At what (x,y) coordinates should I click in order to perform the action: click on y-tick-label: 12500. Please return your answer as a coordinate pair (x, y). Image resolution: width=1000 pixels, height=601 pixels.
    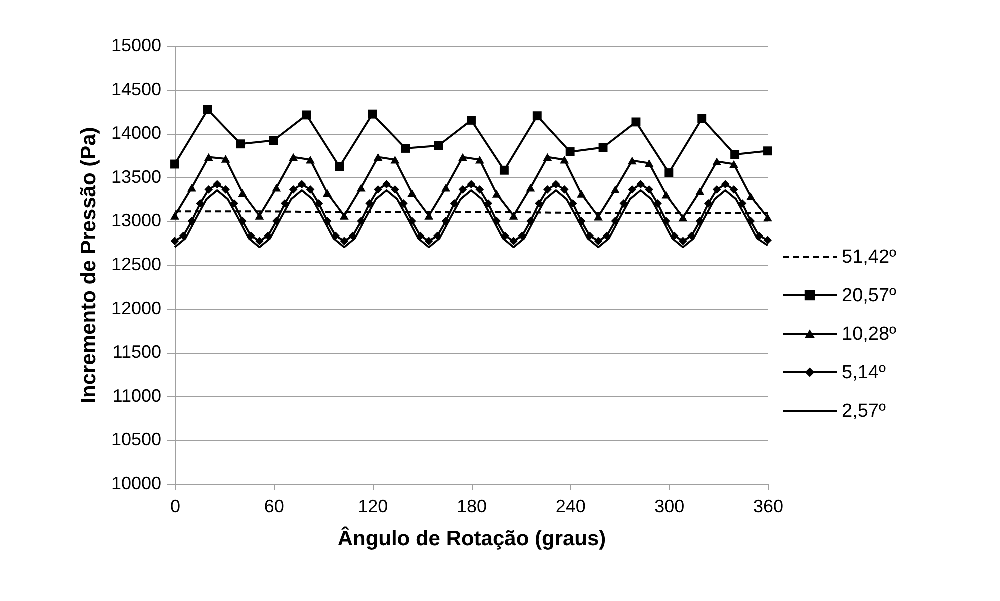
    Looking at the image, I should click on (136, 264).